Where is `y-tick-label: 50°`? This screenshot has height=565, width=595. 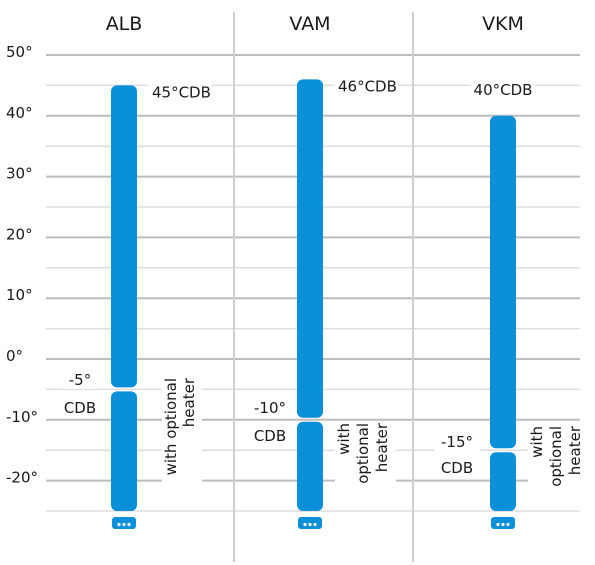 y-tick-label: 50° is located at coordinates (19, 52).